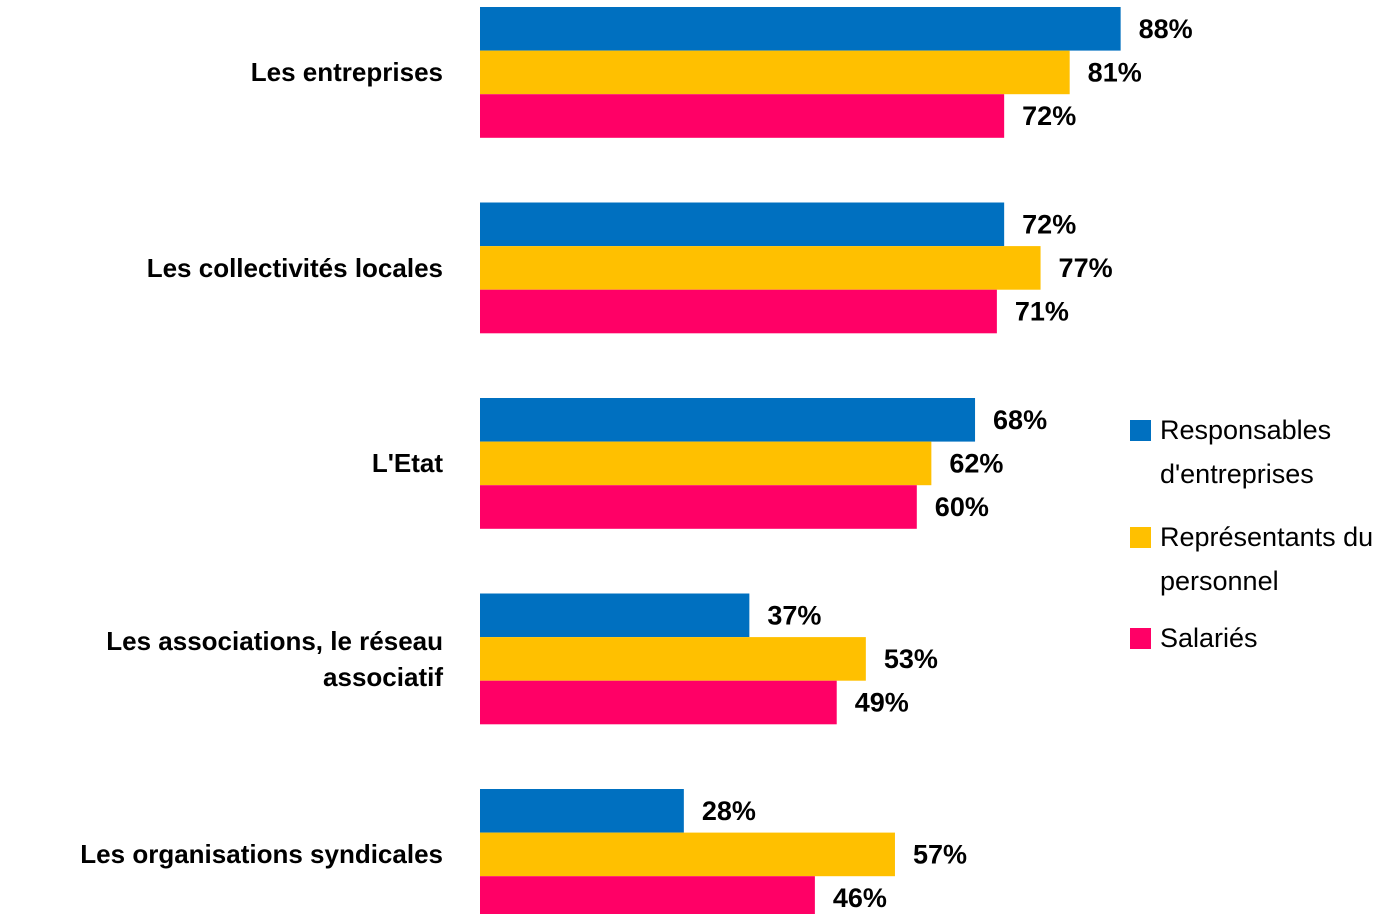 The height and width of the screenshot is (914, 1382). What do you see at coordinates (1209, 638) in the screenshot?
I see `legend-label: Salariés` at bounding box center [1209, 638].